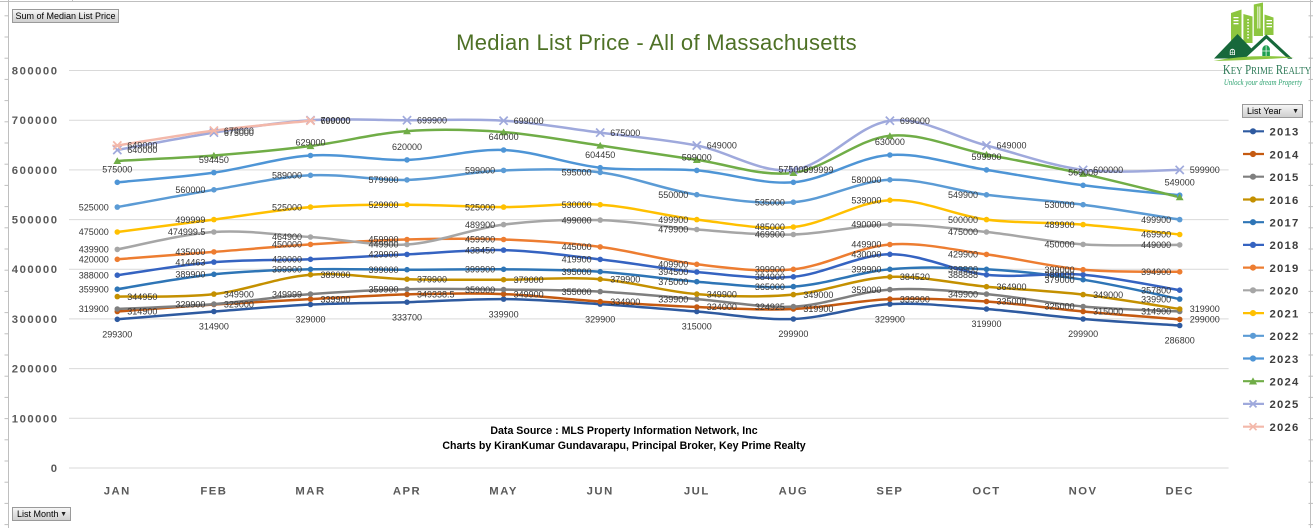 The height and width of the screenshot is (528, 1313). I want to click on svg-text: 325000, so click(1060, 307).